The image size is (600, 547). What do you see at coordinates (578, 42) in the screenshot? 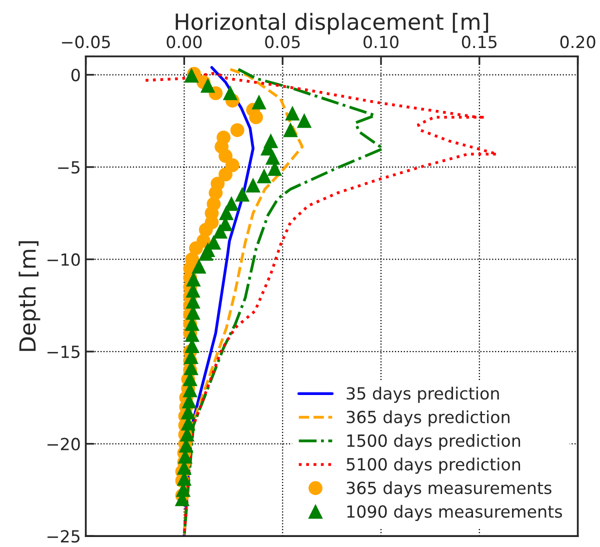
I see `x-tick-label: 0.20` at bounding box center [578, 42].